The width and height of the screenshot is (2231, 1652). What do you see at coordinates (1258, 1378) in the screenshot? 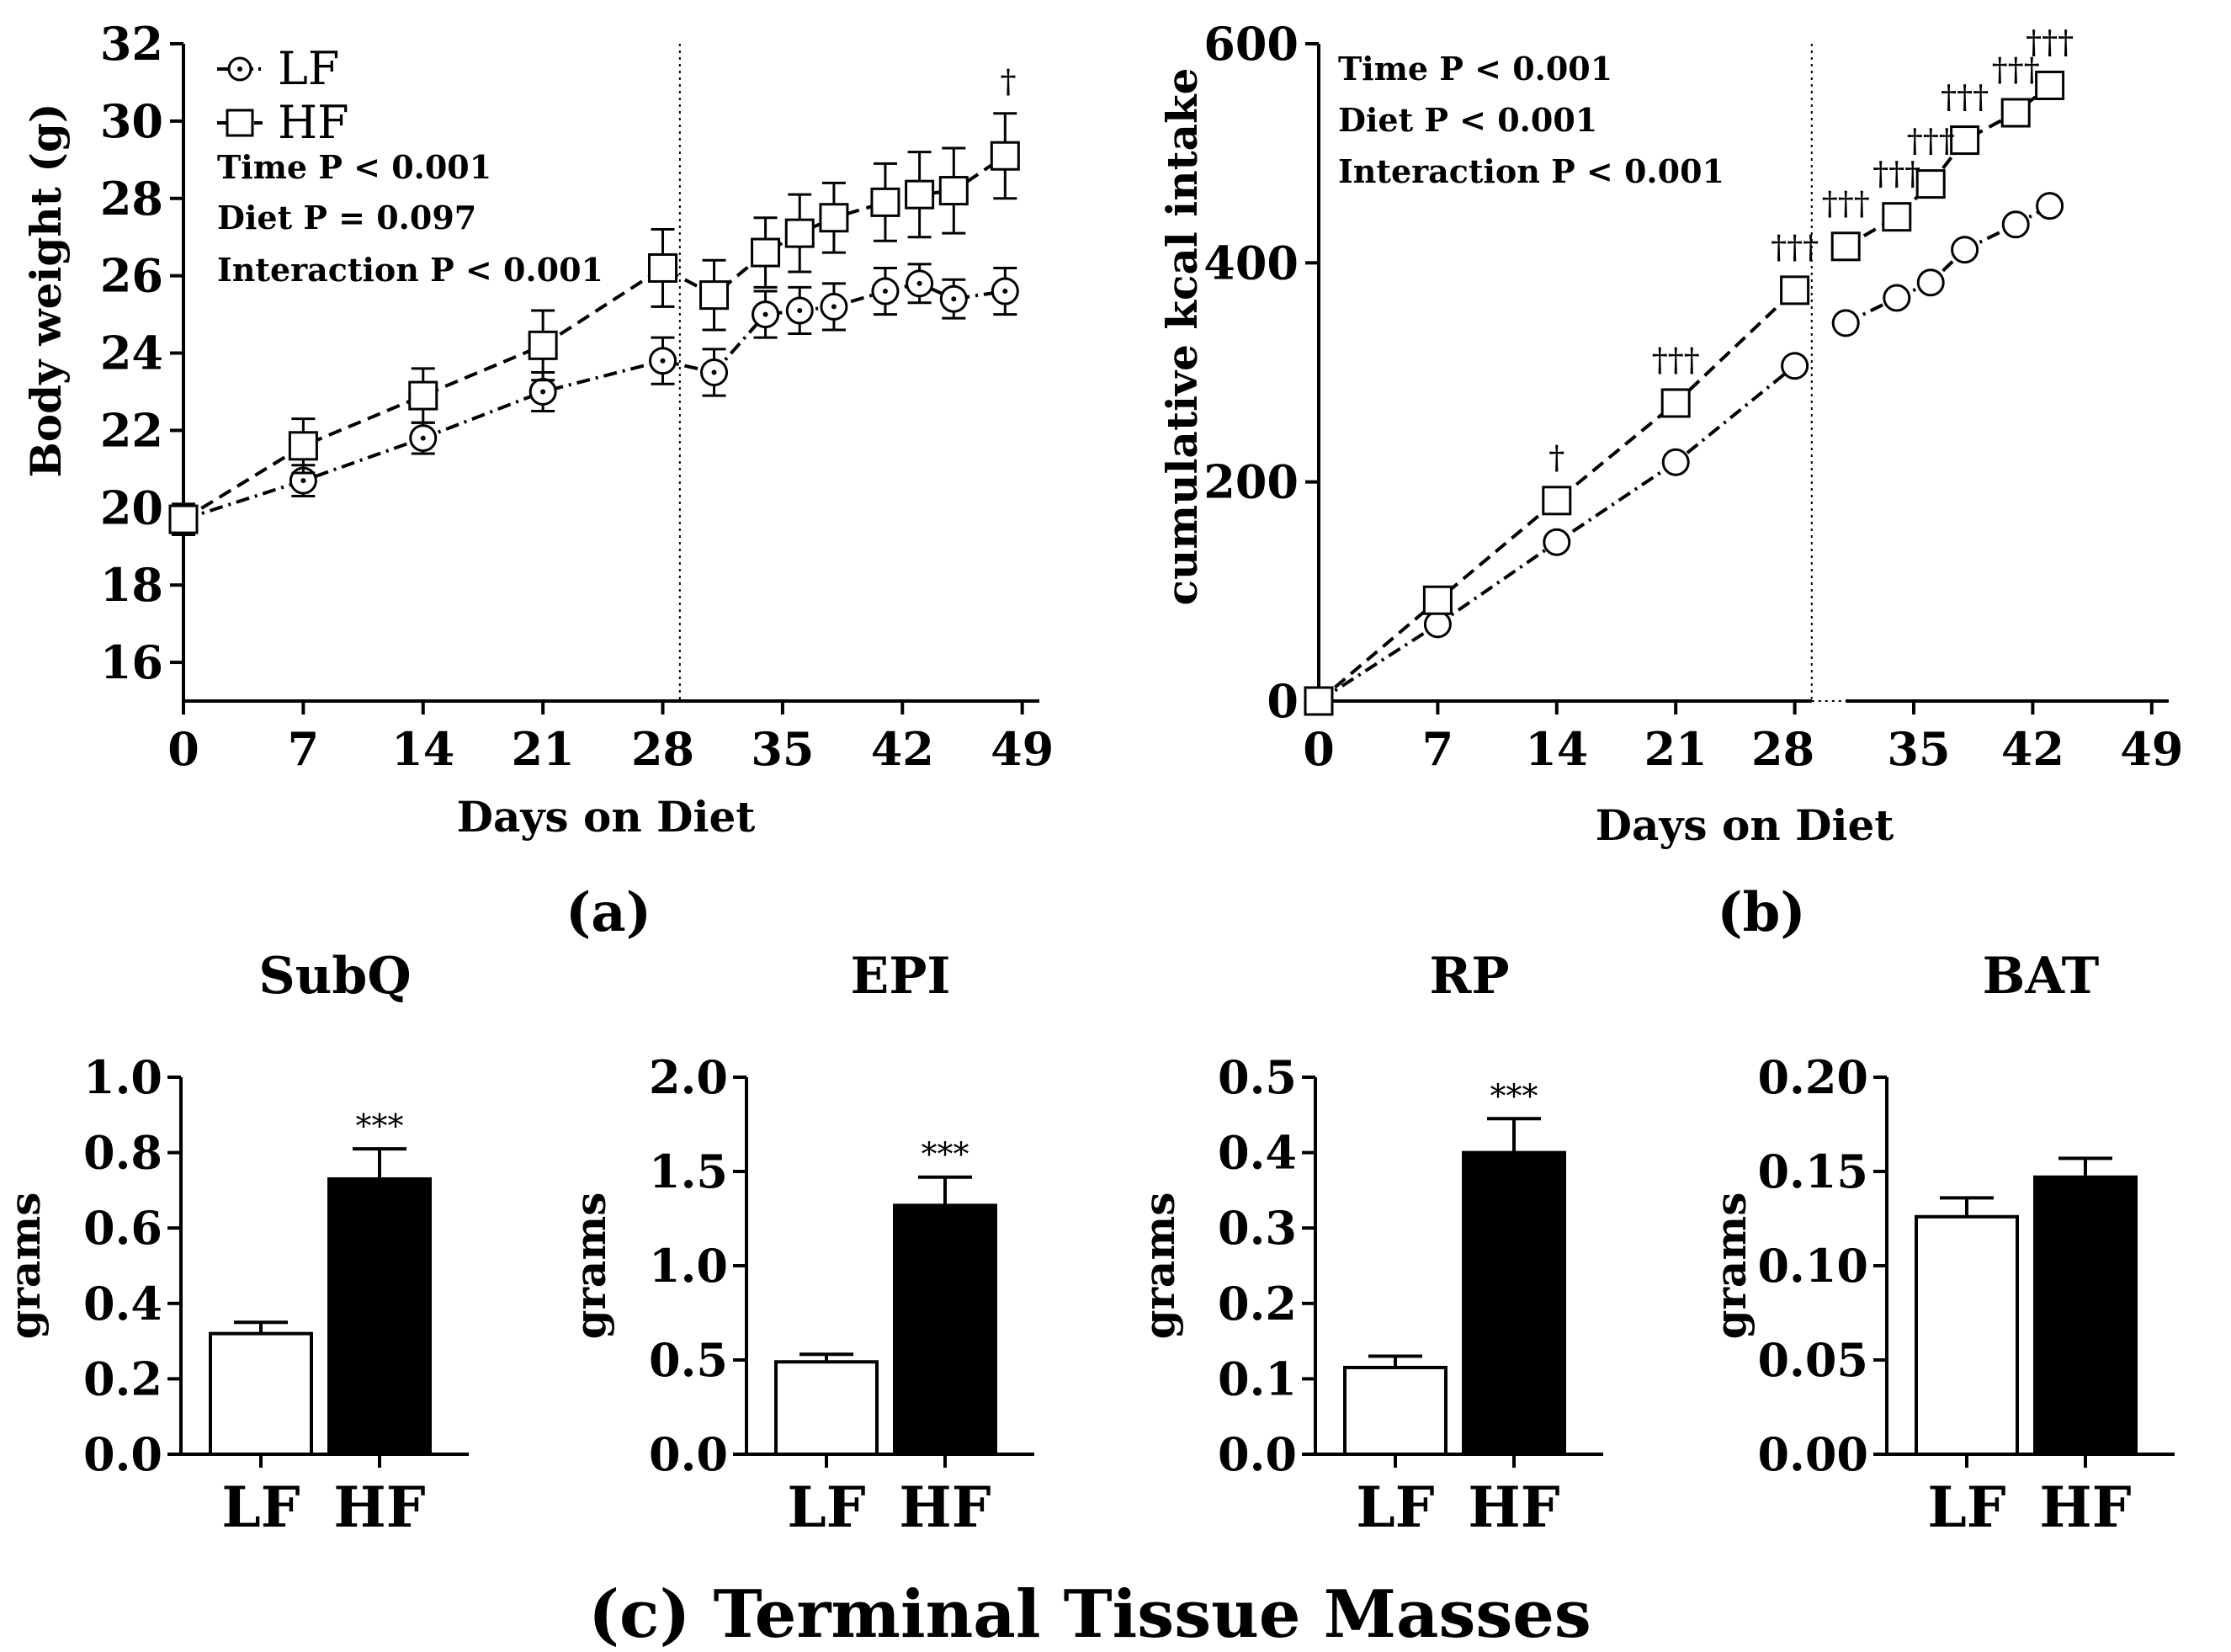
I see `tissue-chart-y-tick-label: 0.1` at bounding box center [1258, 1378].